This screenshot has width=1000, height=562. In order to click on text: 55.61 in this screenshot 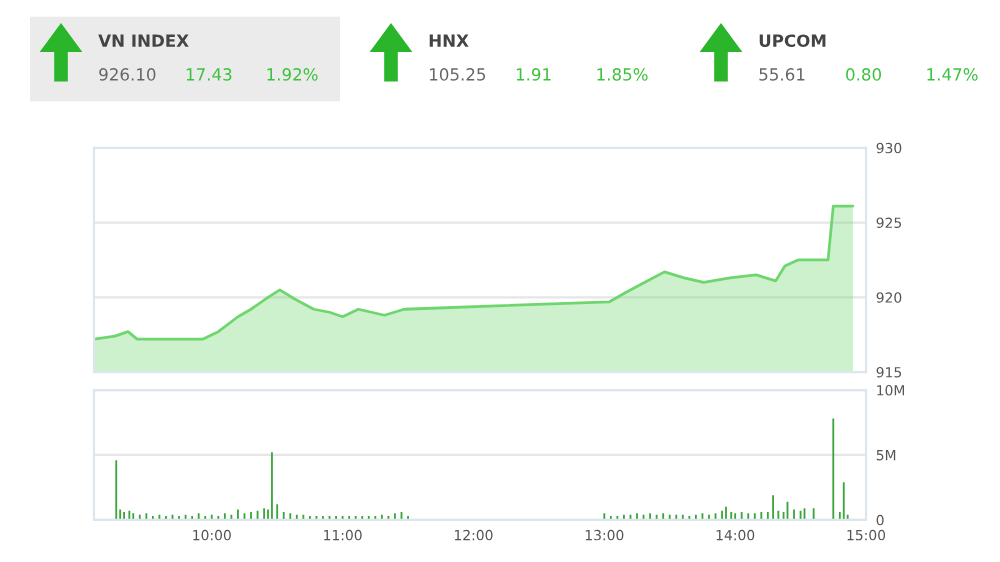, I will do `click(782, 74)`.